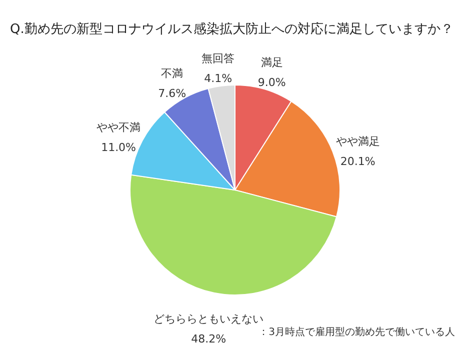 The width and height of the screenshot is (470, 350). What do you see at coordinates (218, 79) in the screenshot?
I see `data-label: 4.1%` at bounding box center [218, 79].